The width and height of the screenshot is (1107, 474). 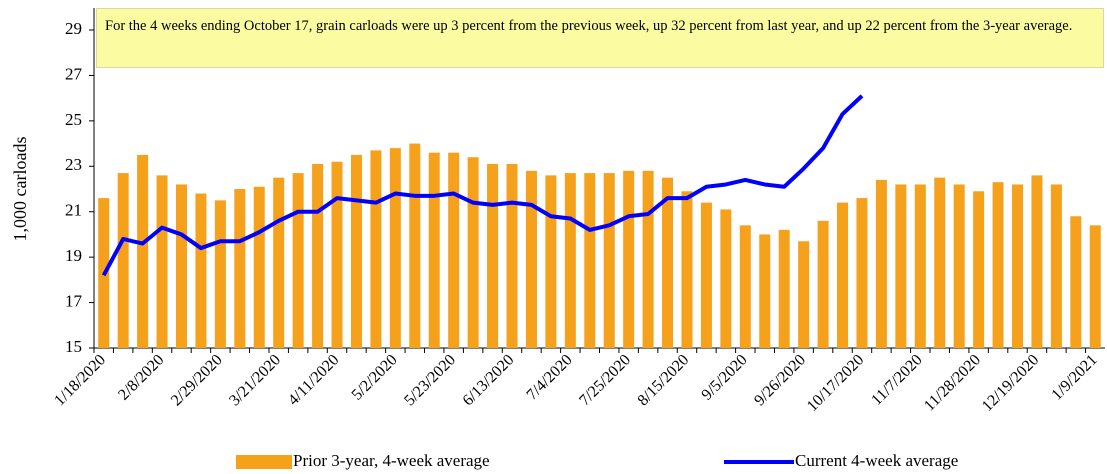 I want to click on x-tick-label: 7/4/2020, so click(x=550, y=377).